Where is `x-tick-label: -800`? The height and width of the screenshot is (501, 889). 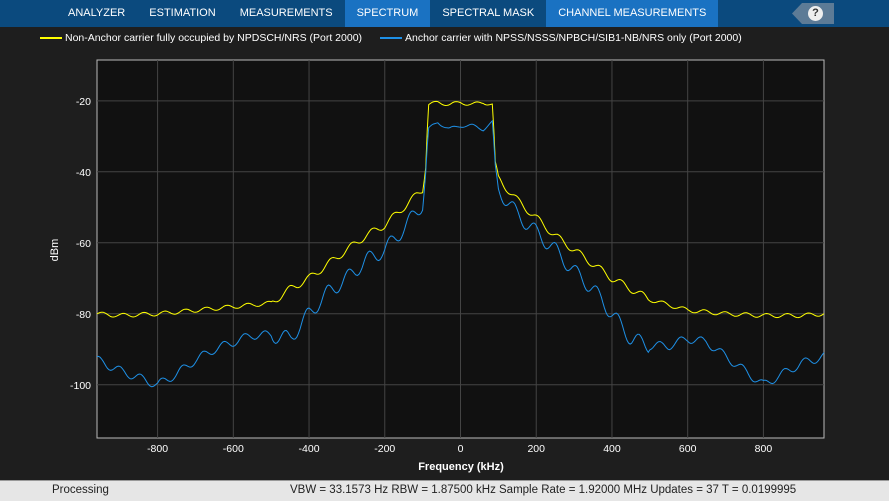 x-tick-label: -800 is located at coordinates (157, 449).